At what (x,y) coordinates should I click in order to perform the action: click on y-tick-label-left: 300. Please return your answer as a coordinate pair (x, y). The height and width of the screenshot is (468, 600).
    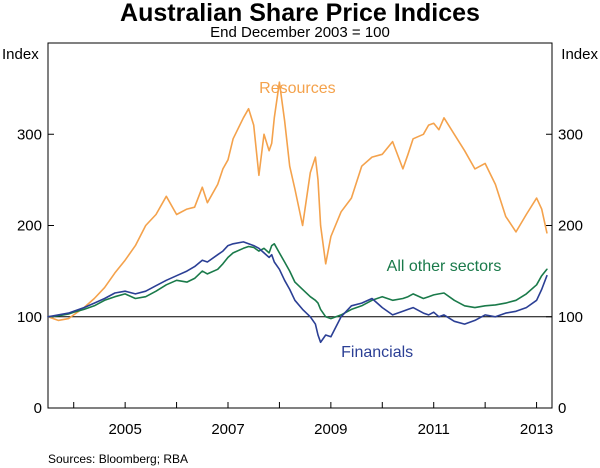
    Looking at the image, I should click on (29, 134).